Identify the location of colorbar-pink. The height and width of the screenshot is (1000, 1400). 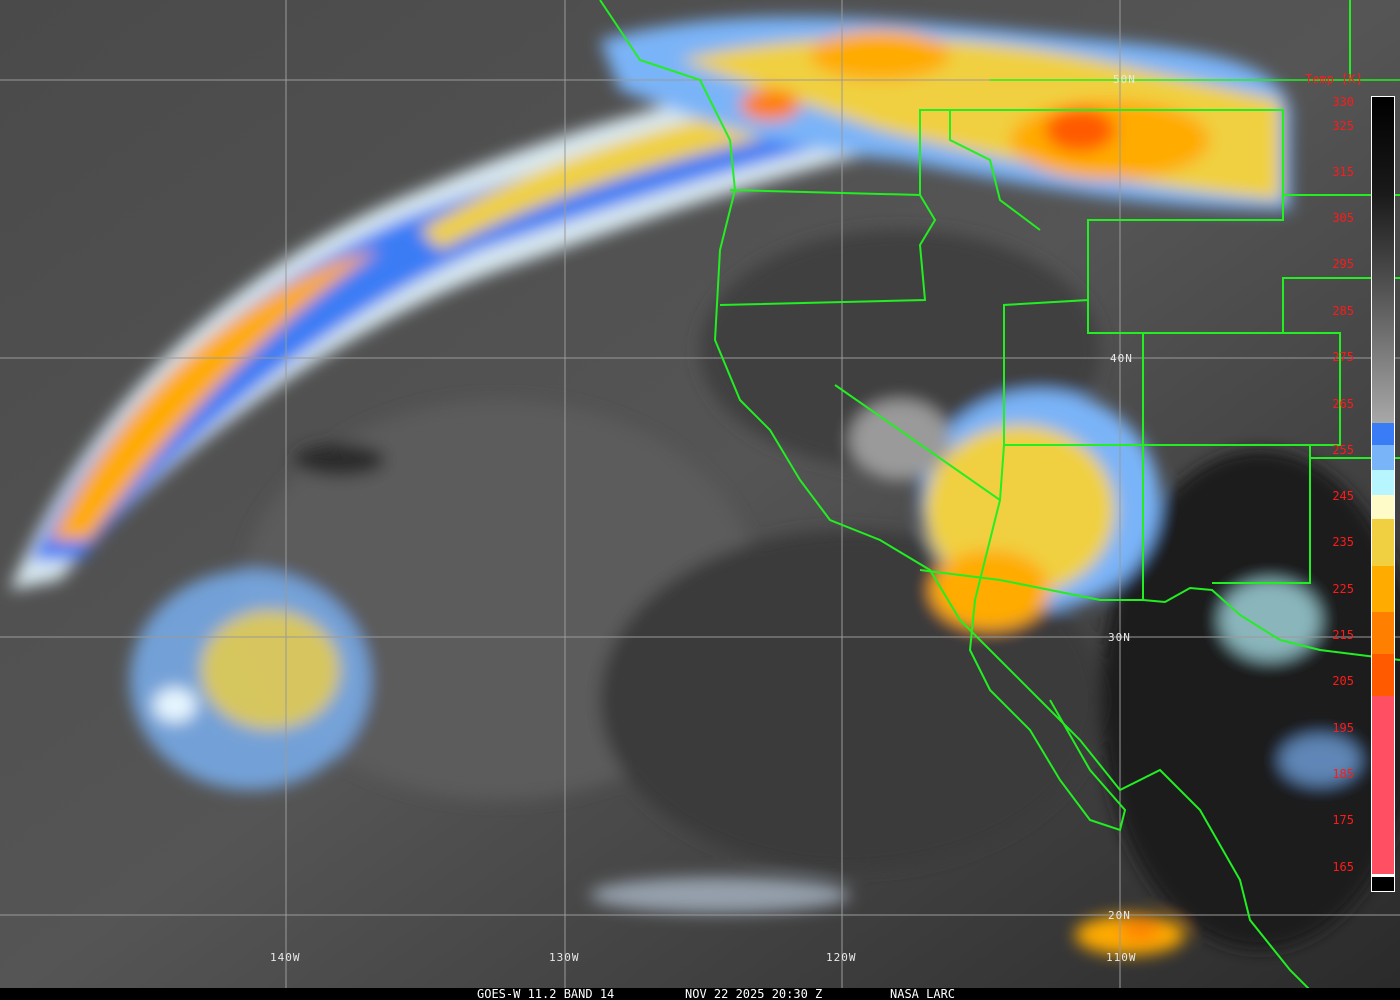
(1383, 785).